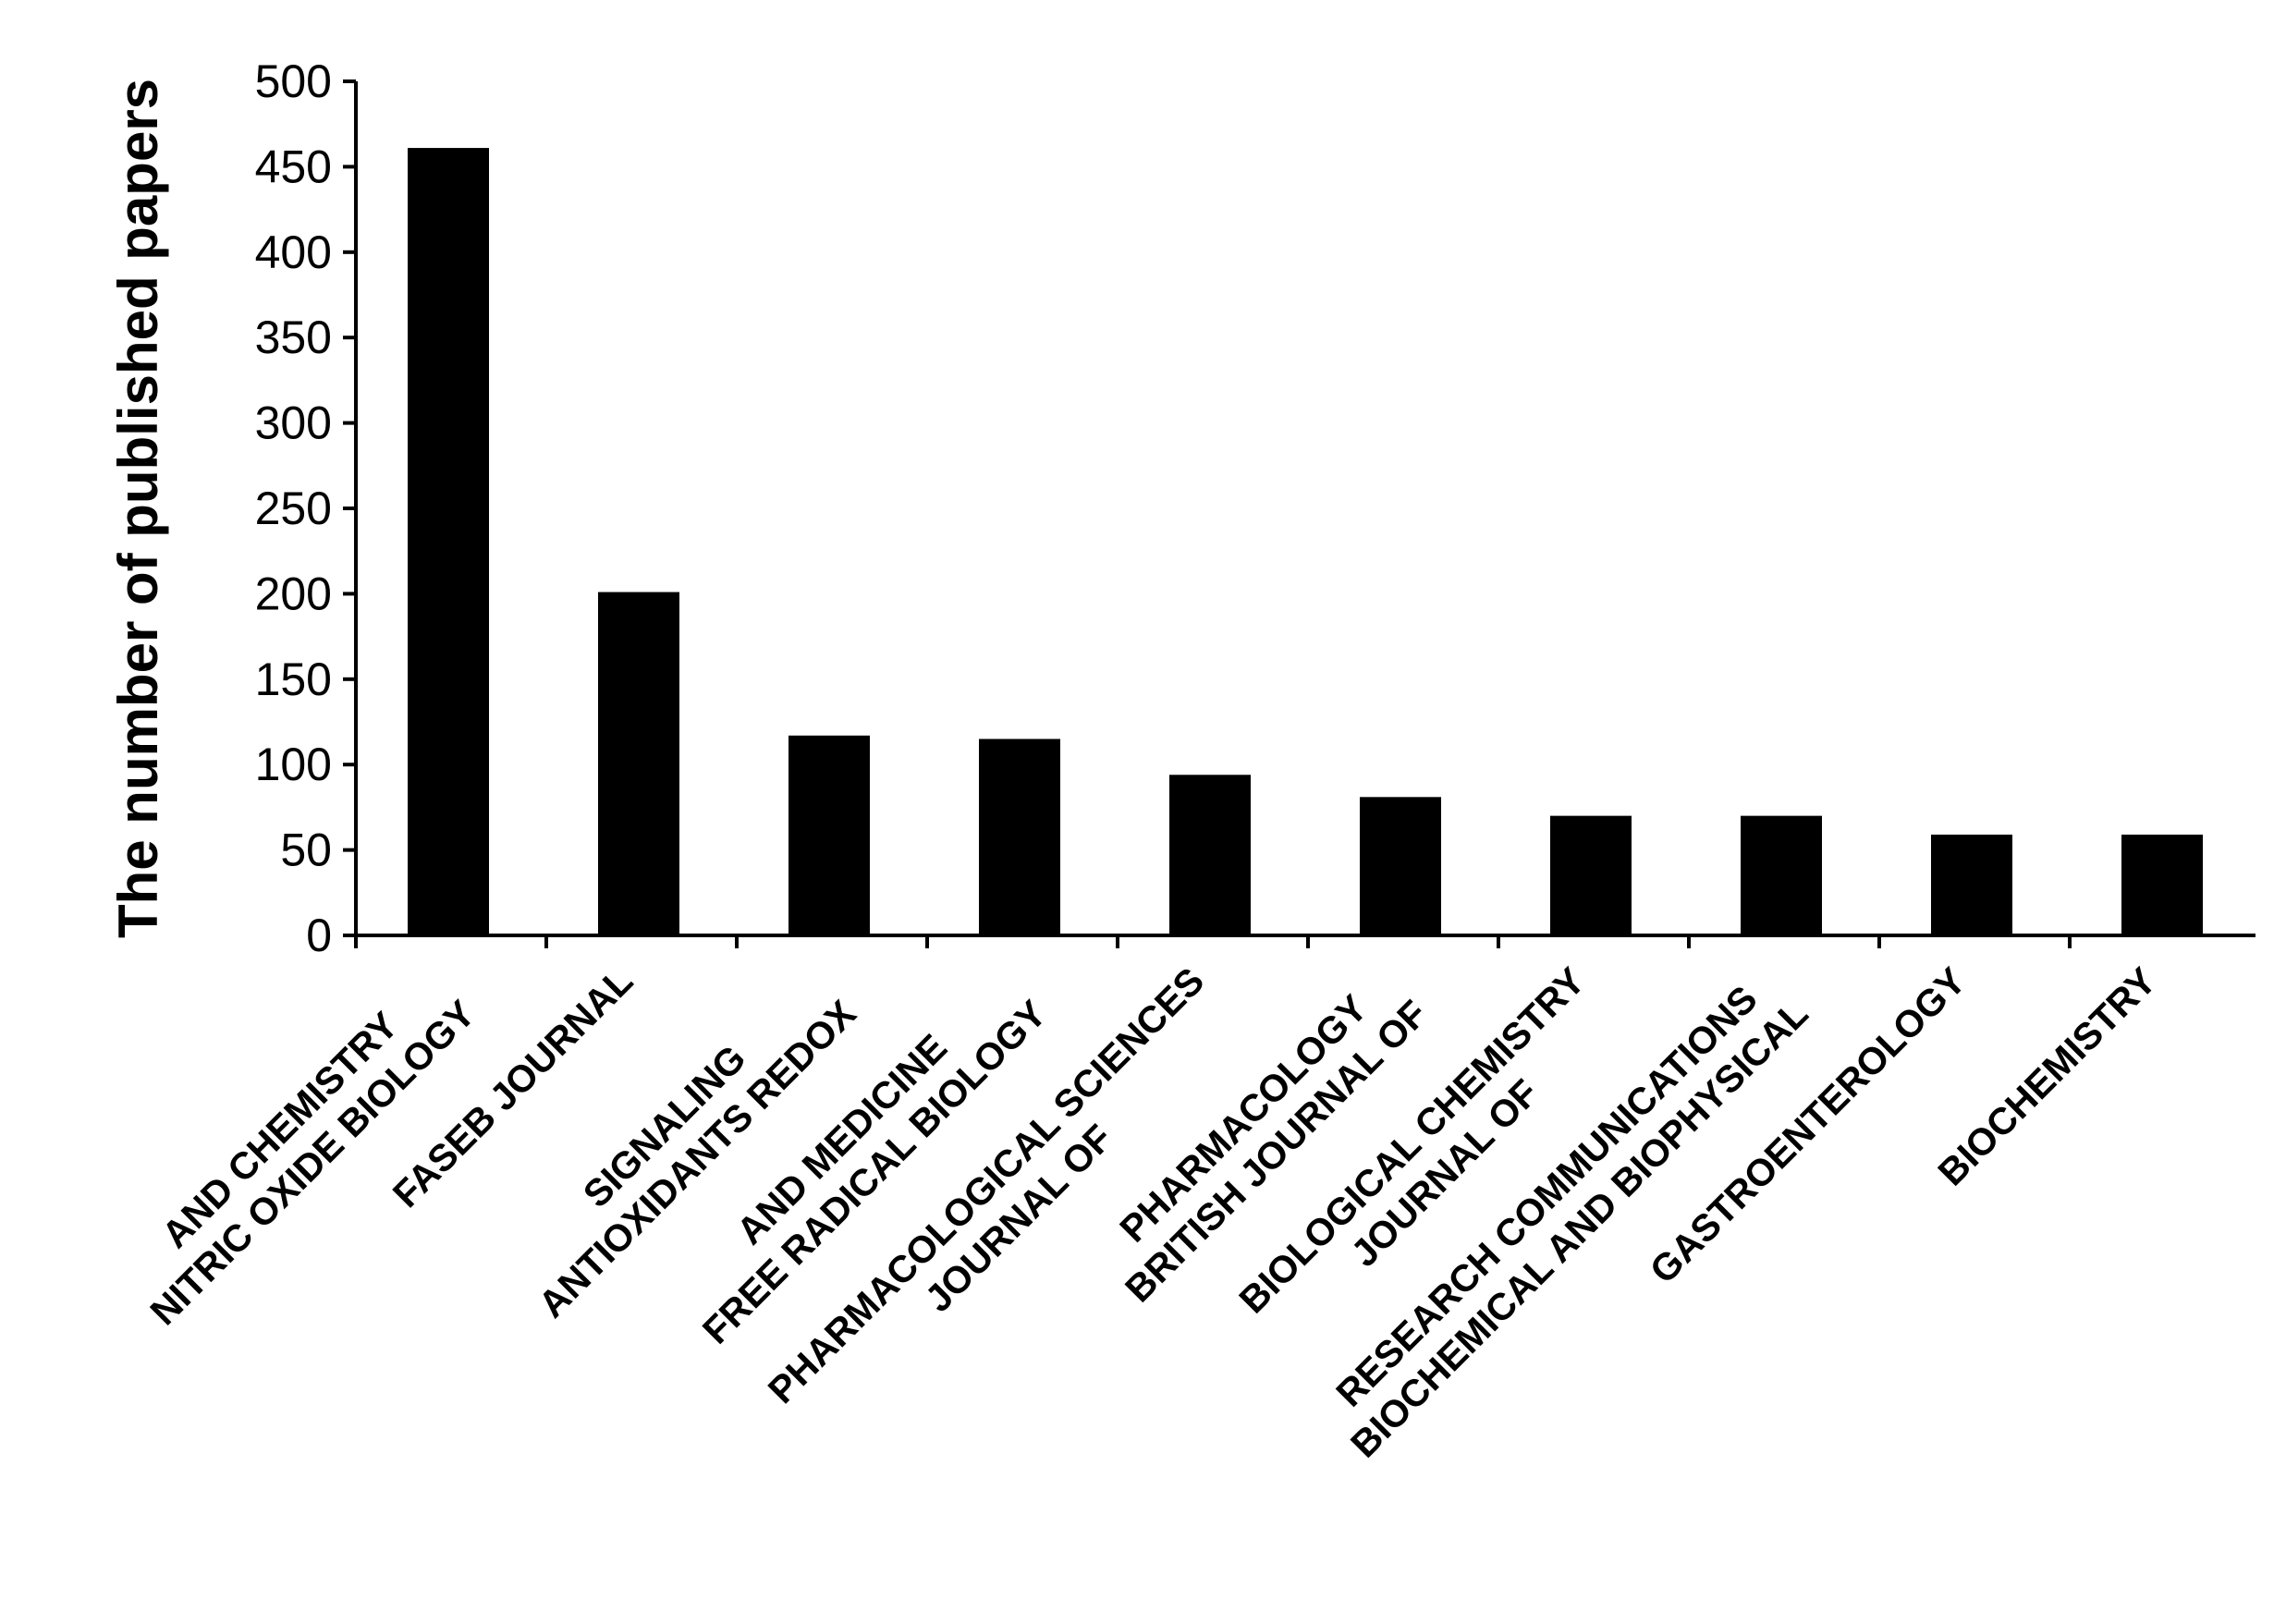 Image resolution: width=2286 pixels, height=1624 pixels. Describe the element at coordinates (306, 850) in the screenshot. I see `y-tick-label: 50` at that location.